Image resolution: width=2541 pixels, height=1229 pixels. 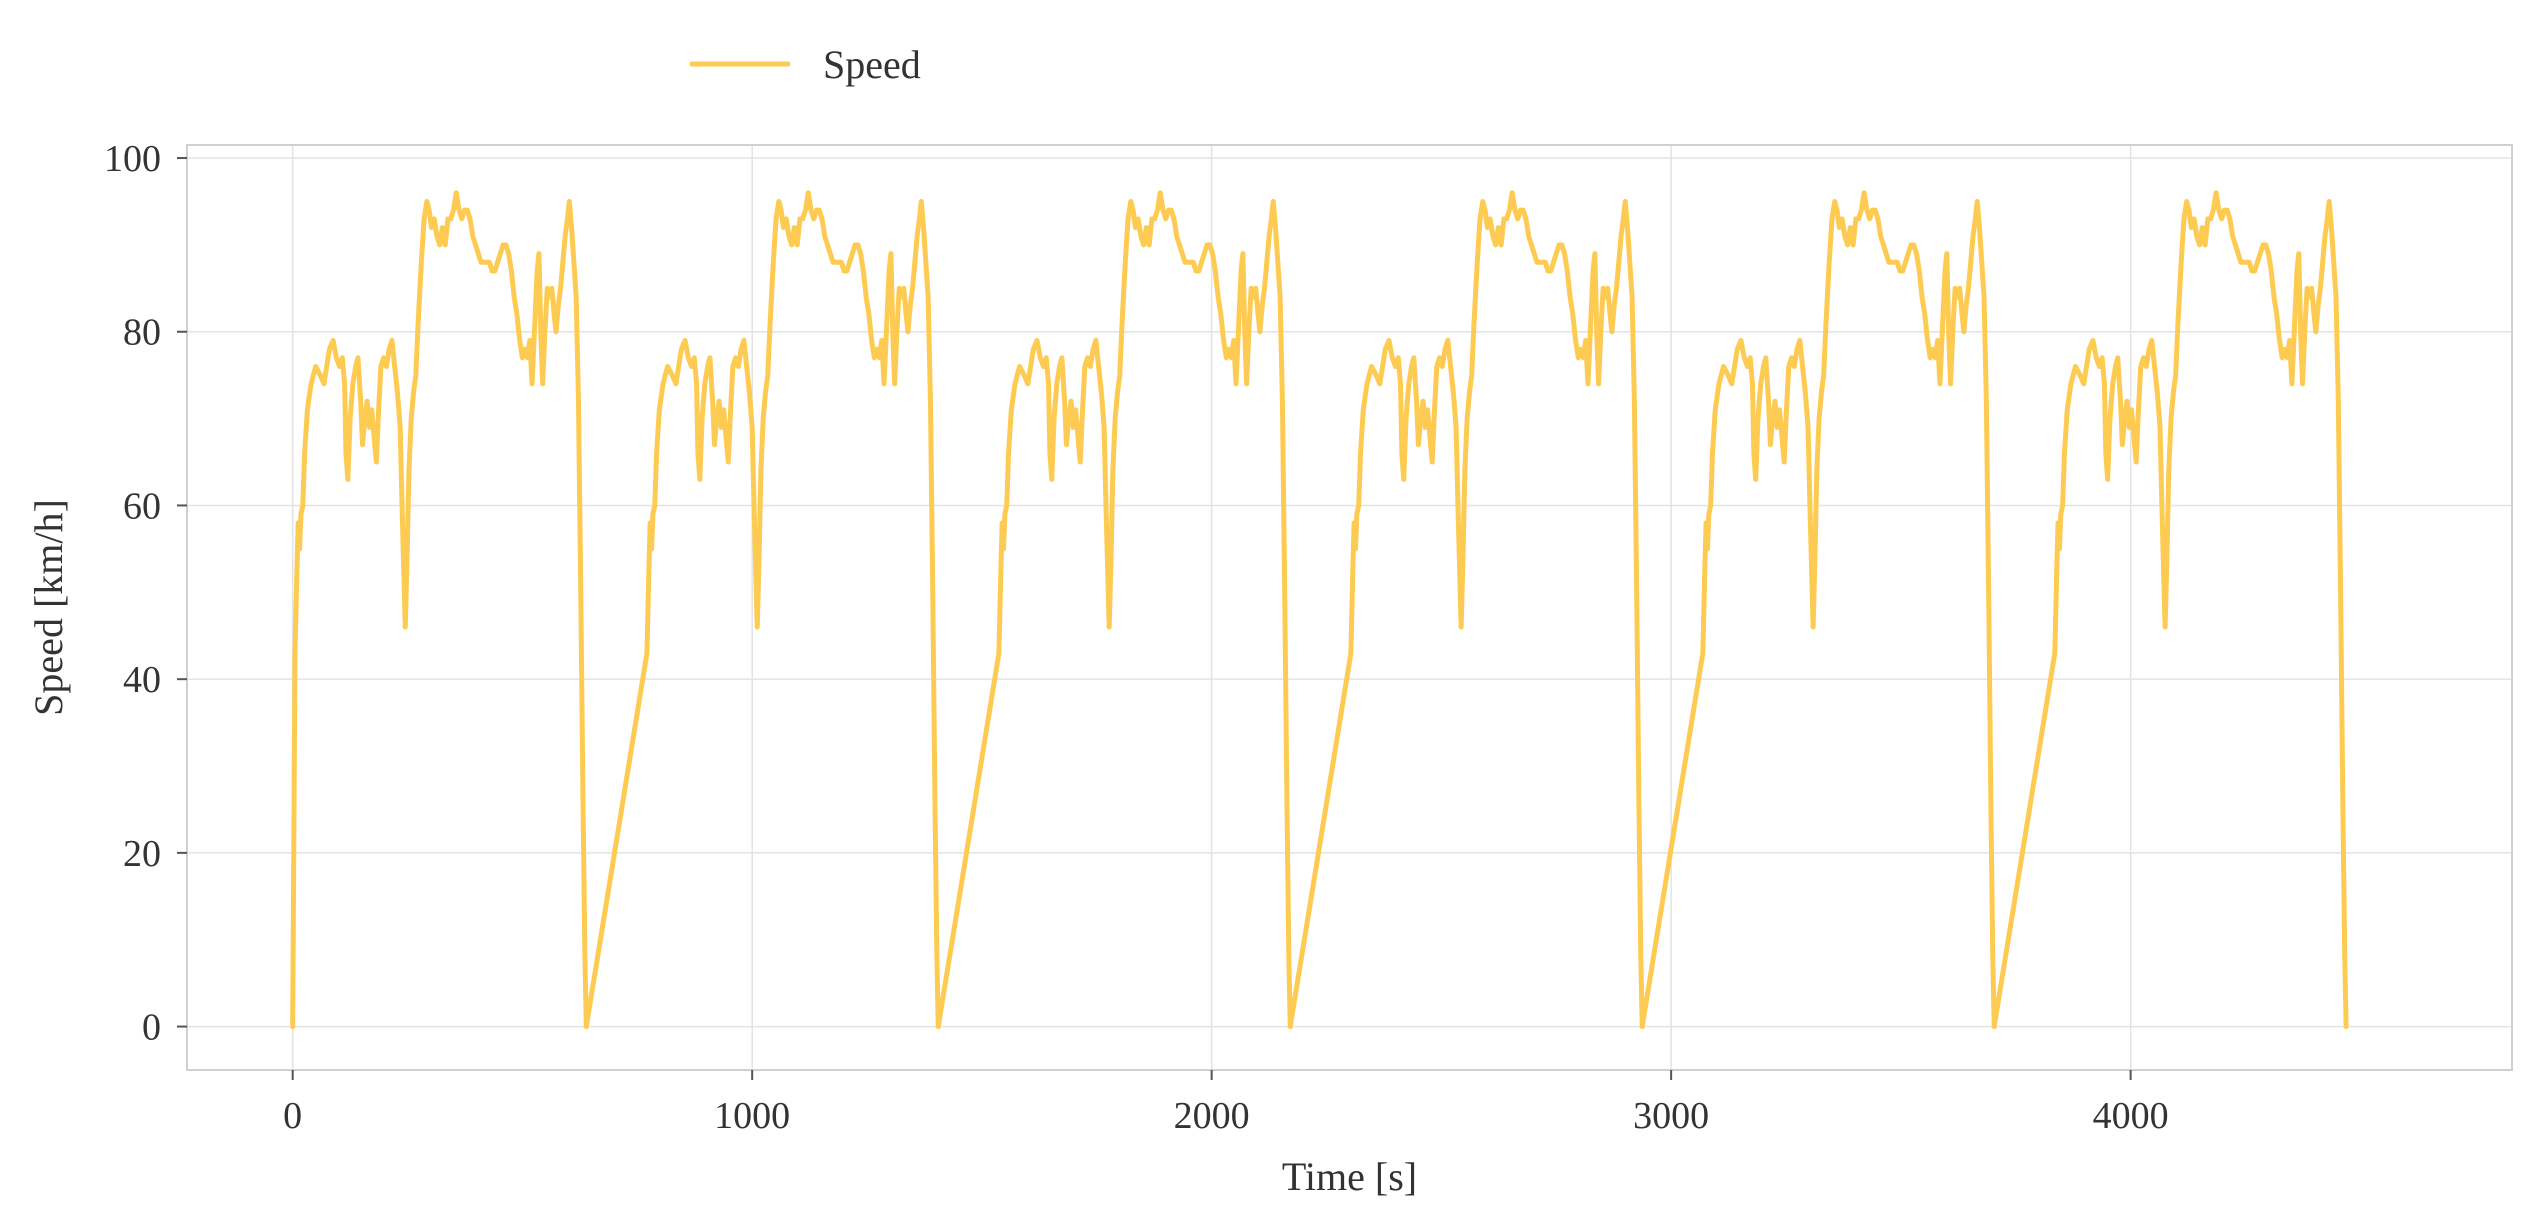 I want to click on x-tick-label: 4000, so click(x=2131, y=1116).